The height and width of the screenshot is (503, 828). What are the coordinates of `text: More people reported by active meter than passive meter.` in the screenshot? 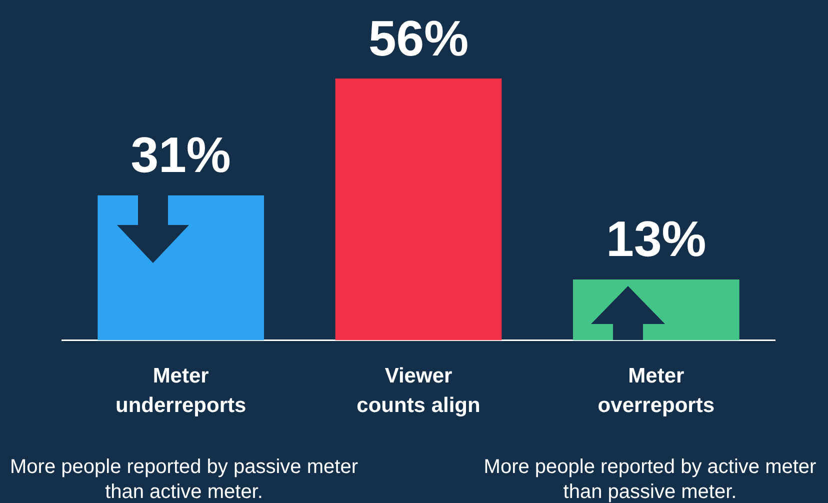 It's located at (650, 479).